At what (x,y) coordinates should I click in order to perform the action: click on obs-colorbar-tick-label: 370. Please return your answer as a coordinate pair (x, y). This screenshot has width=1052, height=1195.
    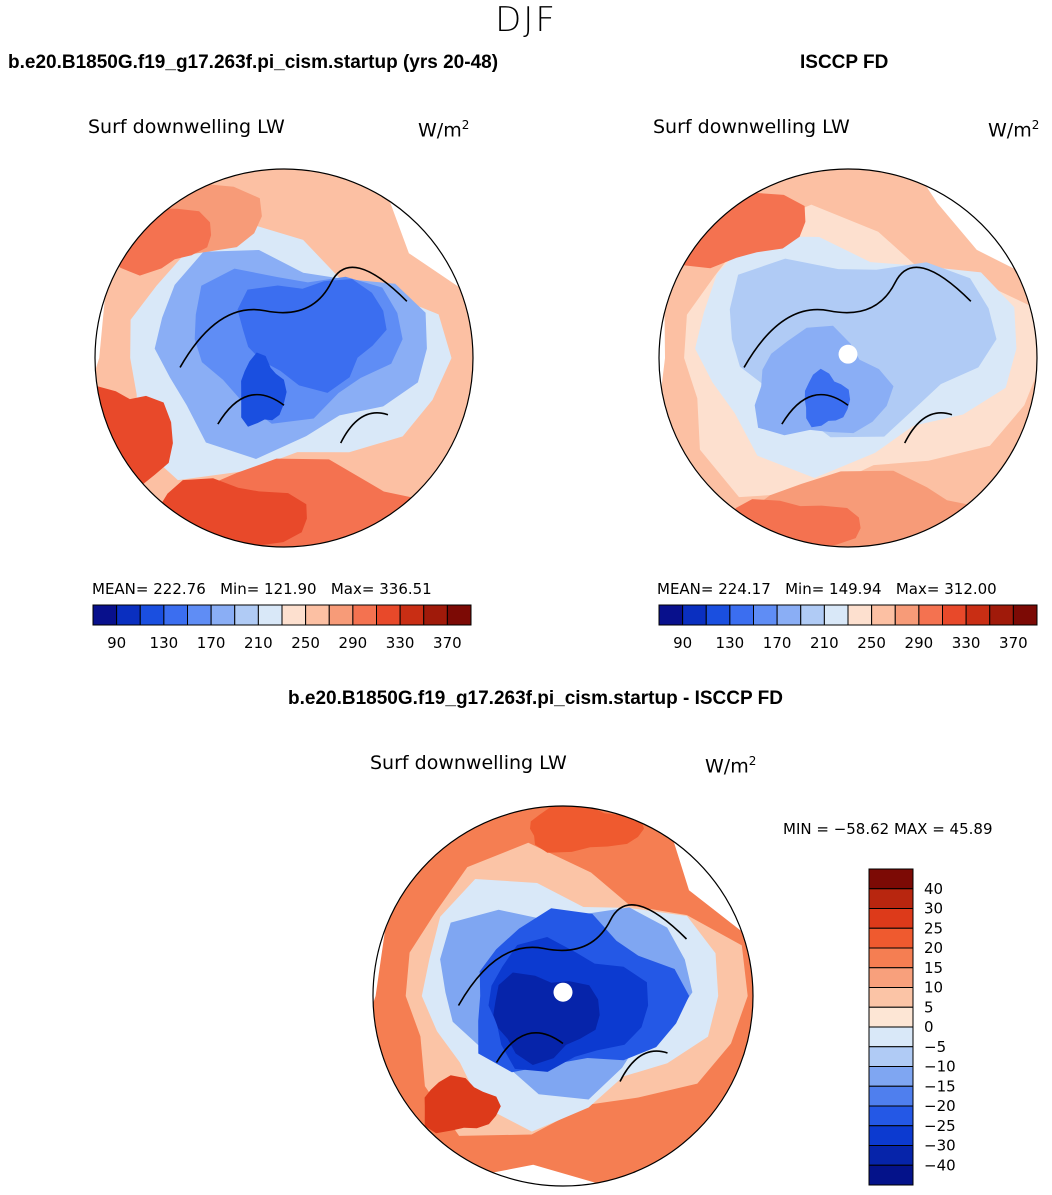
    Looking at the image, I should click on (1013, 643).